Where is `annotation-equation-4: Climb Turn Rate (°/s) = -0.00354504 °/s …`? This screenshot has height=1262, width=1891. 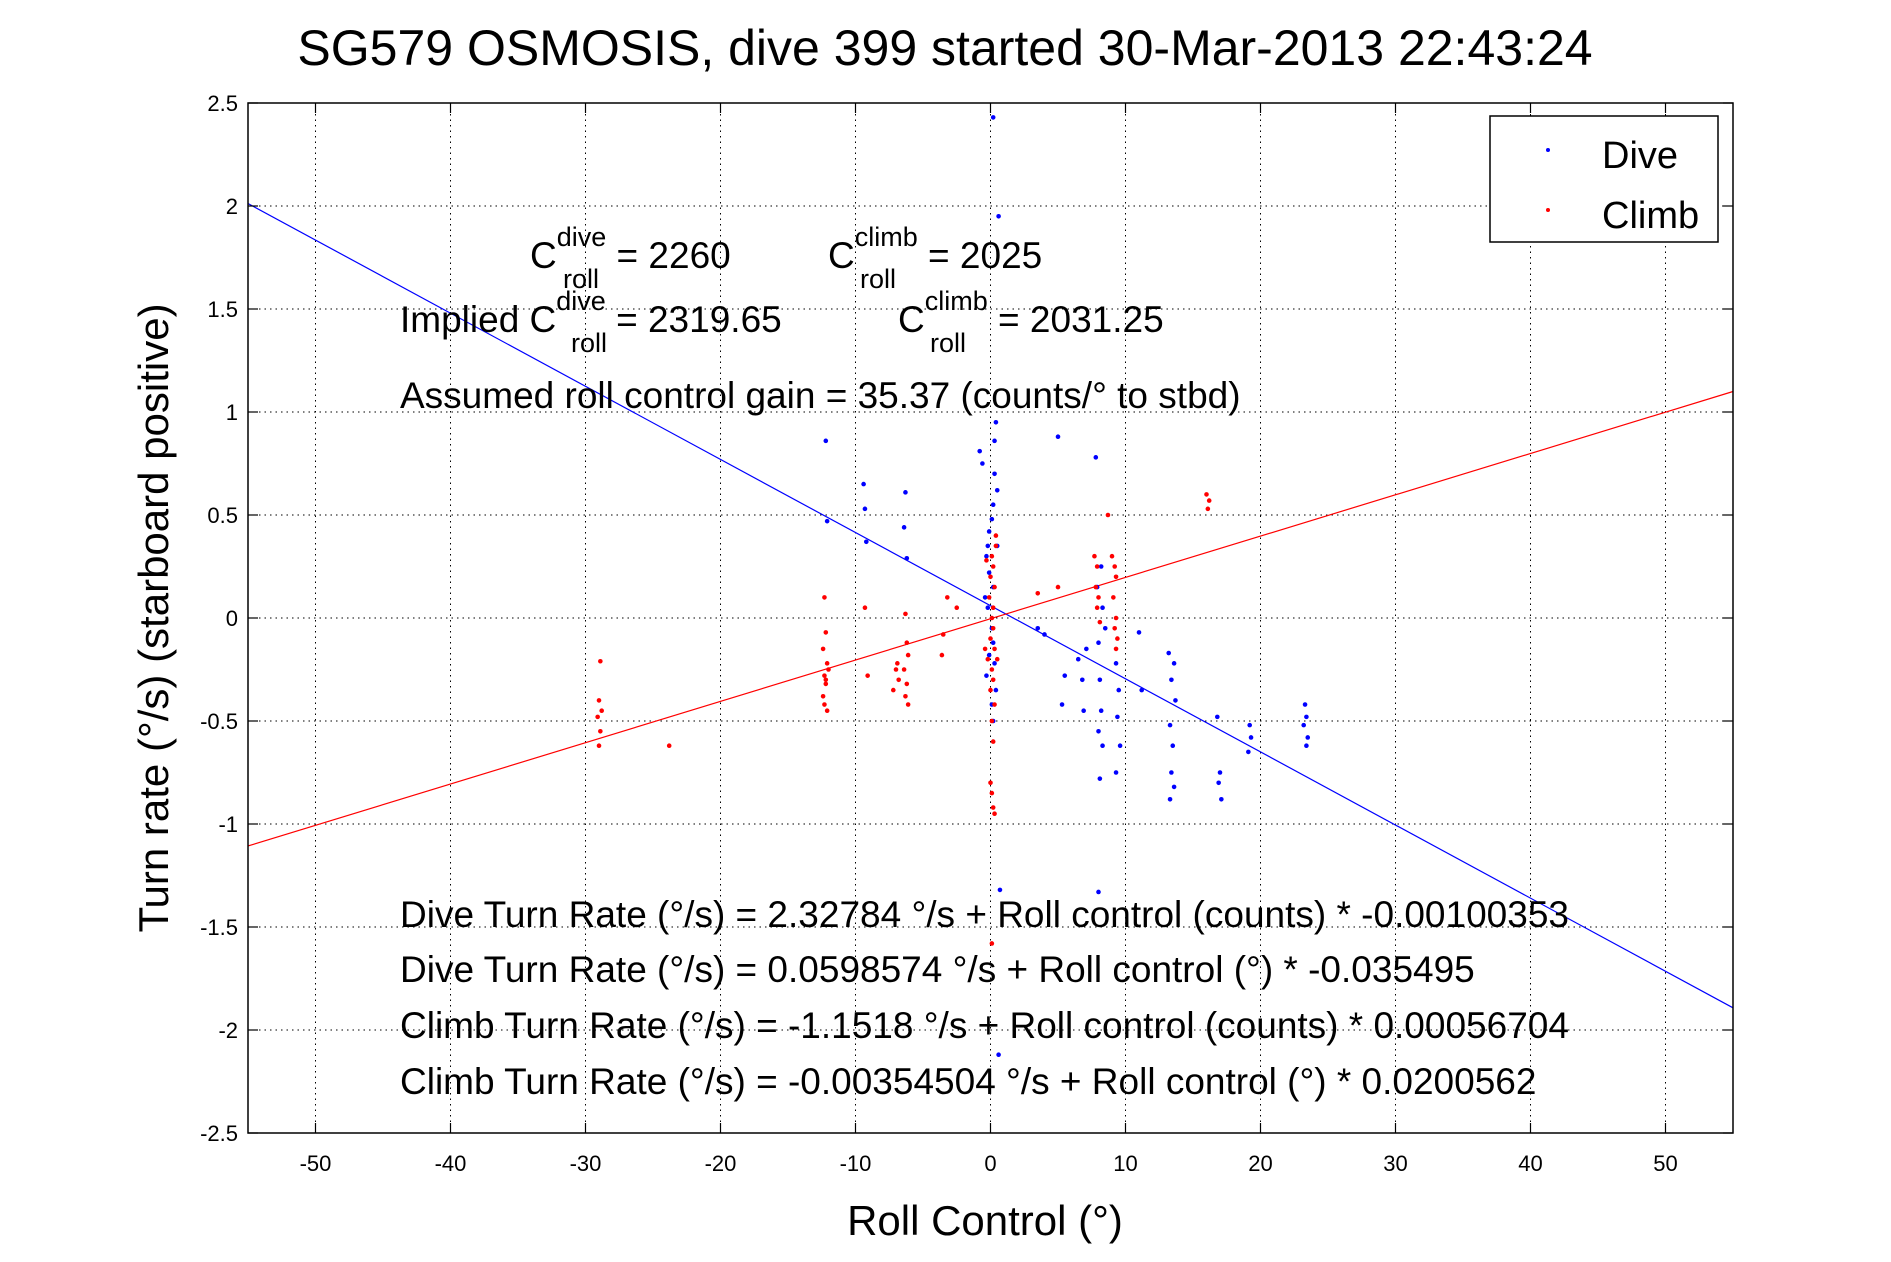
annotation-equation-4: Climb Turn Rate (°/s) = -0.00354504 °/s … is located at coordinates (968, 1081).